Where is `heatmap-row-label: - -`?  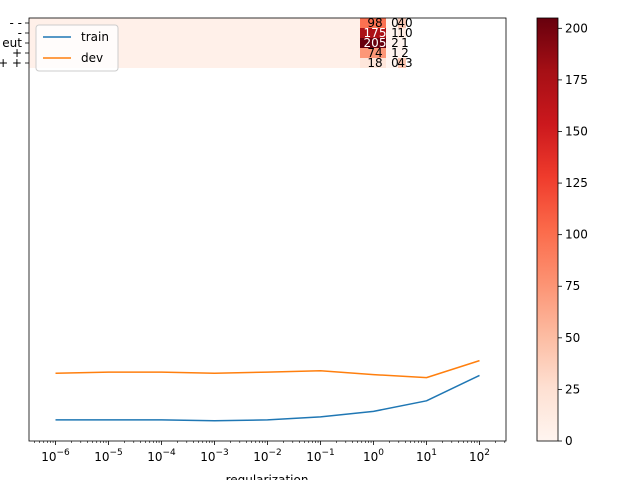 heatmap-row-label: - - is located at coordinates (16, 23).